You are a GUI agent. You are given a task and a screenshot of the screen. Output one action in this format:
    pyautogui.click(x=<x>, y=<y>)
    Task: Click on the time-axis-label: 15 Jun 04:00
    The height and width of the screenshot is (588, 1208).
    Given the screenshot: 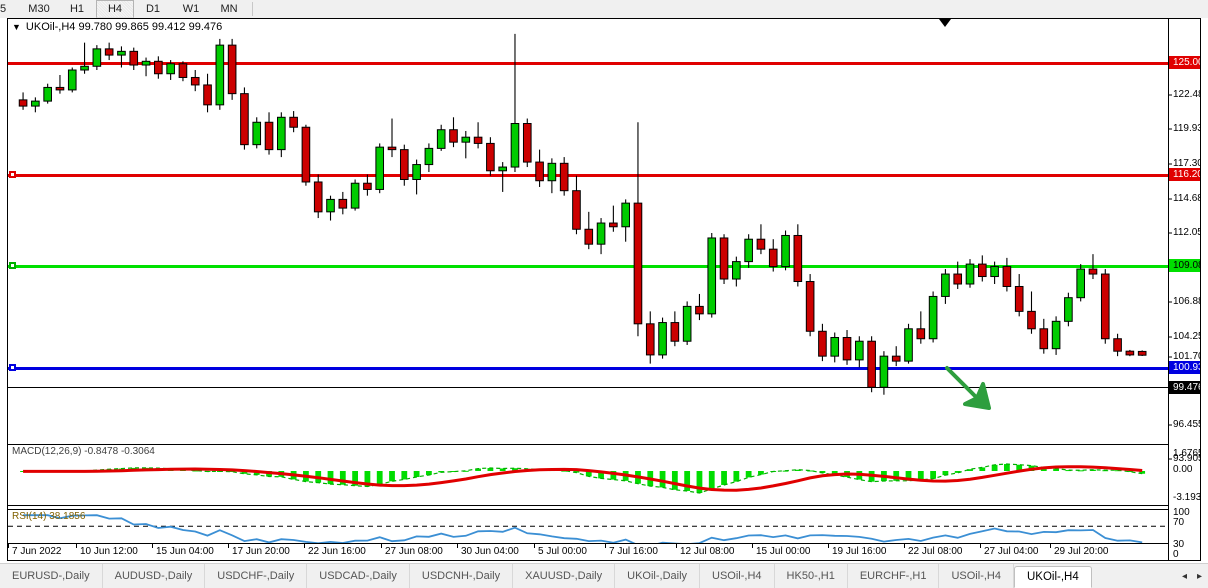 What is the action you would take?
    pyautogui.click(x=185, y=551)
    